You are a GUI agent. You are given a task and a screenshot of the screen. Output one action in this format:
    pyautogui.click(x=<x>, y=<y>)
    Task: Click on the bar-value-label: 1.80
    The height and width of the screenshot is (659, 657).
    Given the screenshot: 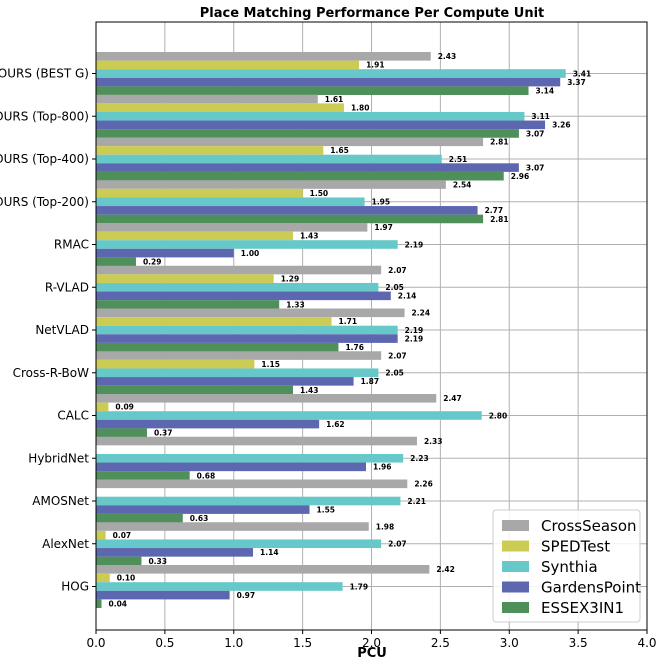 What is the action you would take?
    pyautogui.click(x=360, y=107)
    